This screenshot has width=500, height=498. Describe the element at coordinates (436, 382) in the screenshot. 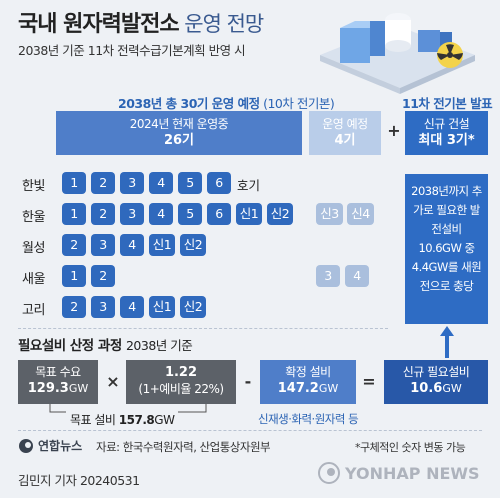

I see `new-needed-box: 신규 필요설비 10.6GW` at that location.